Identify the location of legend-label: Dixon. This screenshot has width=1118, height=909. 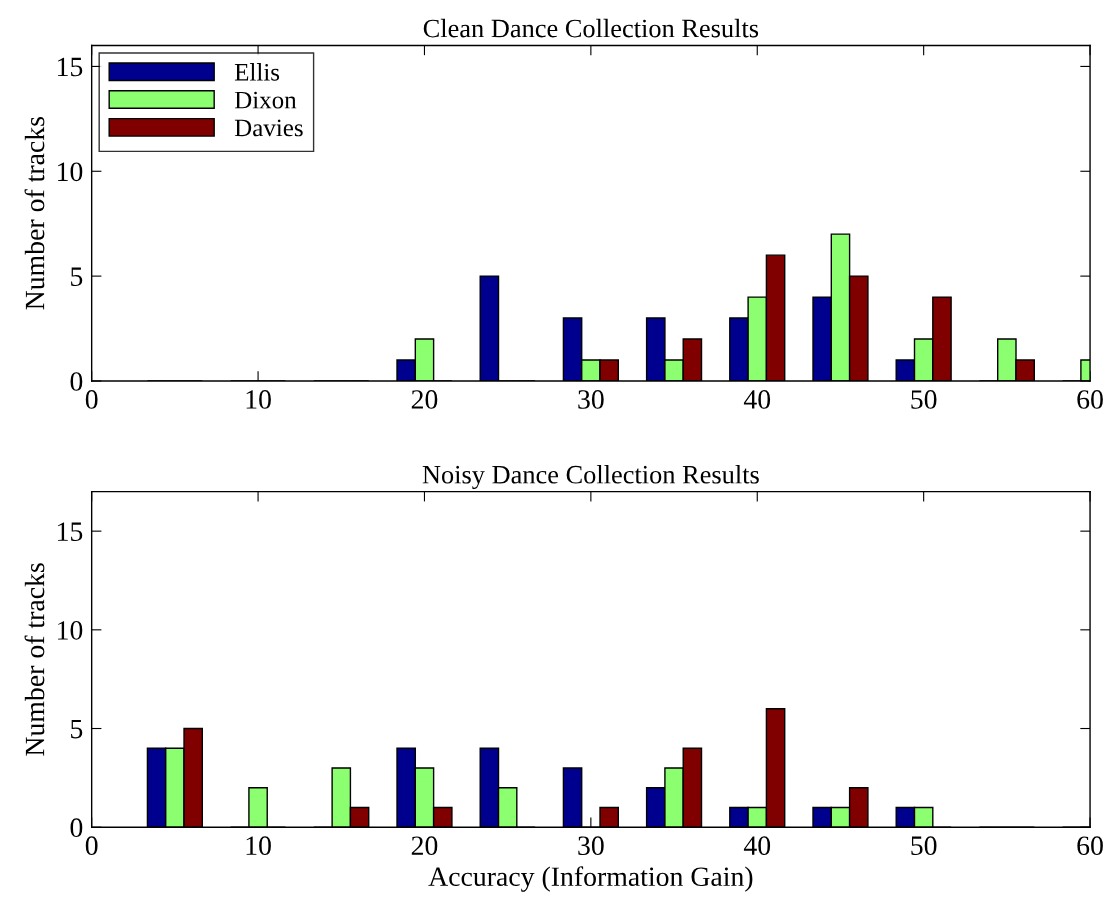
(265, 100).